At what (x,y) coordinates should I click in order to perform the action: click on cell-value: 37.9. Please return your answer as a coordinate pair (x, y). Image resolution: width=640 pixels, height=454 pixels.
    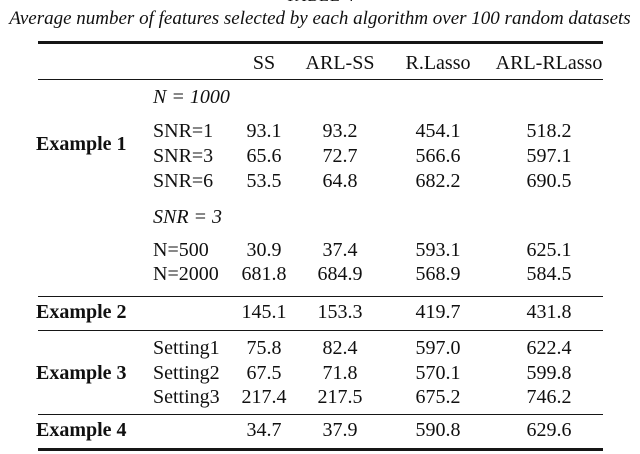
    Looking at the image, I should click on (340, 430).